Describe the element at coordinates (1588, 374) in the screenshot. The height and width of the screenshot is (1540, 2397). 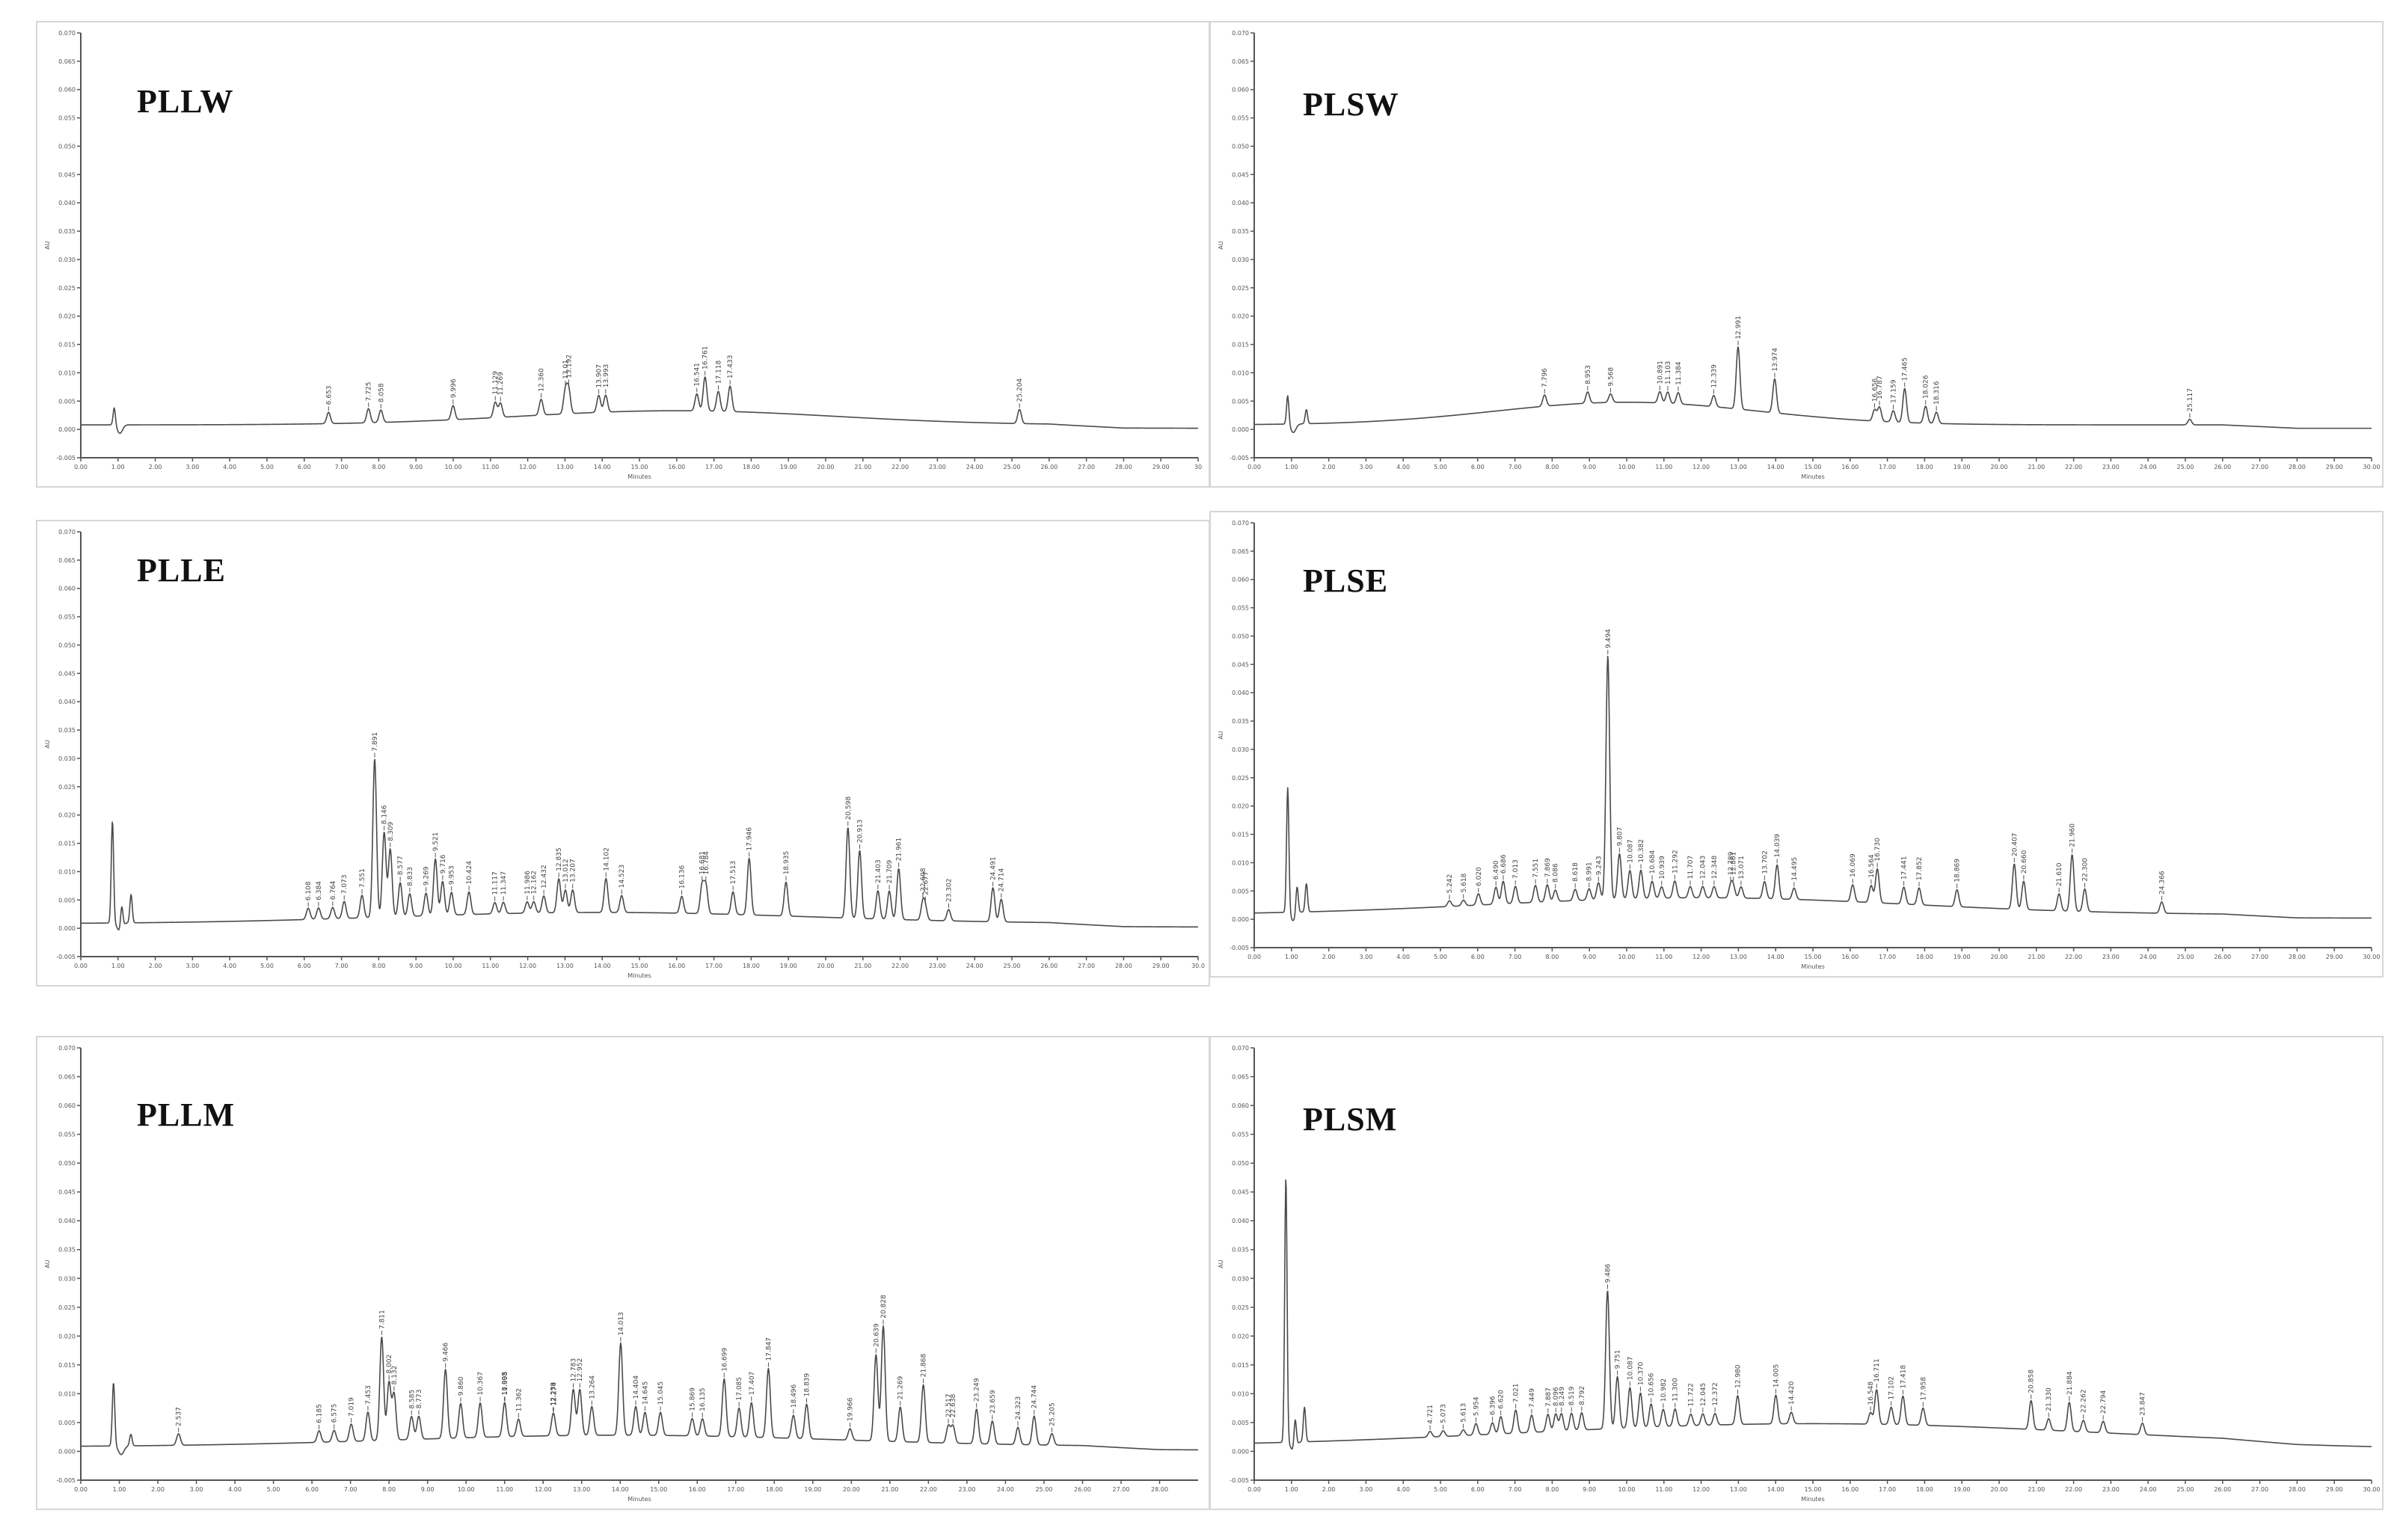
I see `peak-label: 8.953` at that location.